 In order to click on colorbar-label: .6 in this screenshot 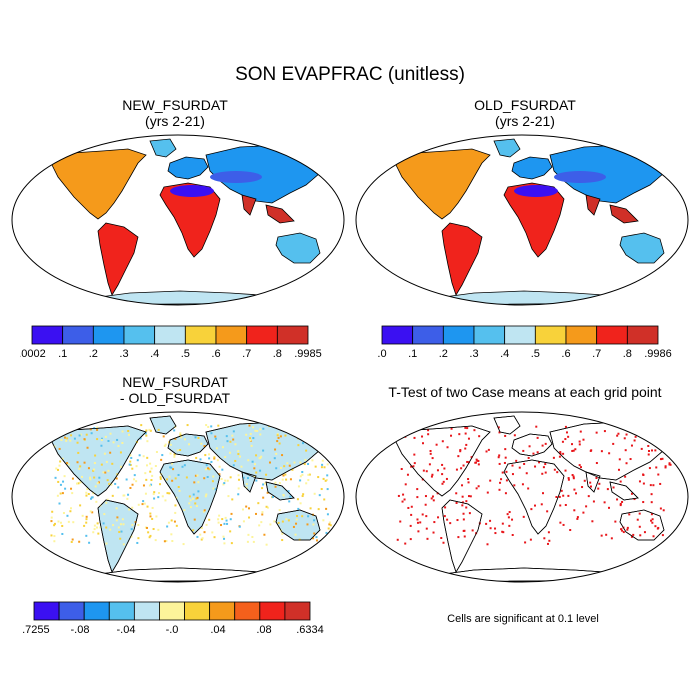, I will do `click(215, 354)`.